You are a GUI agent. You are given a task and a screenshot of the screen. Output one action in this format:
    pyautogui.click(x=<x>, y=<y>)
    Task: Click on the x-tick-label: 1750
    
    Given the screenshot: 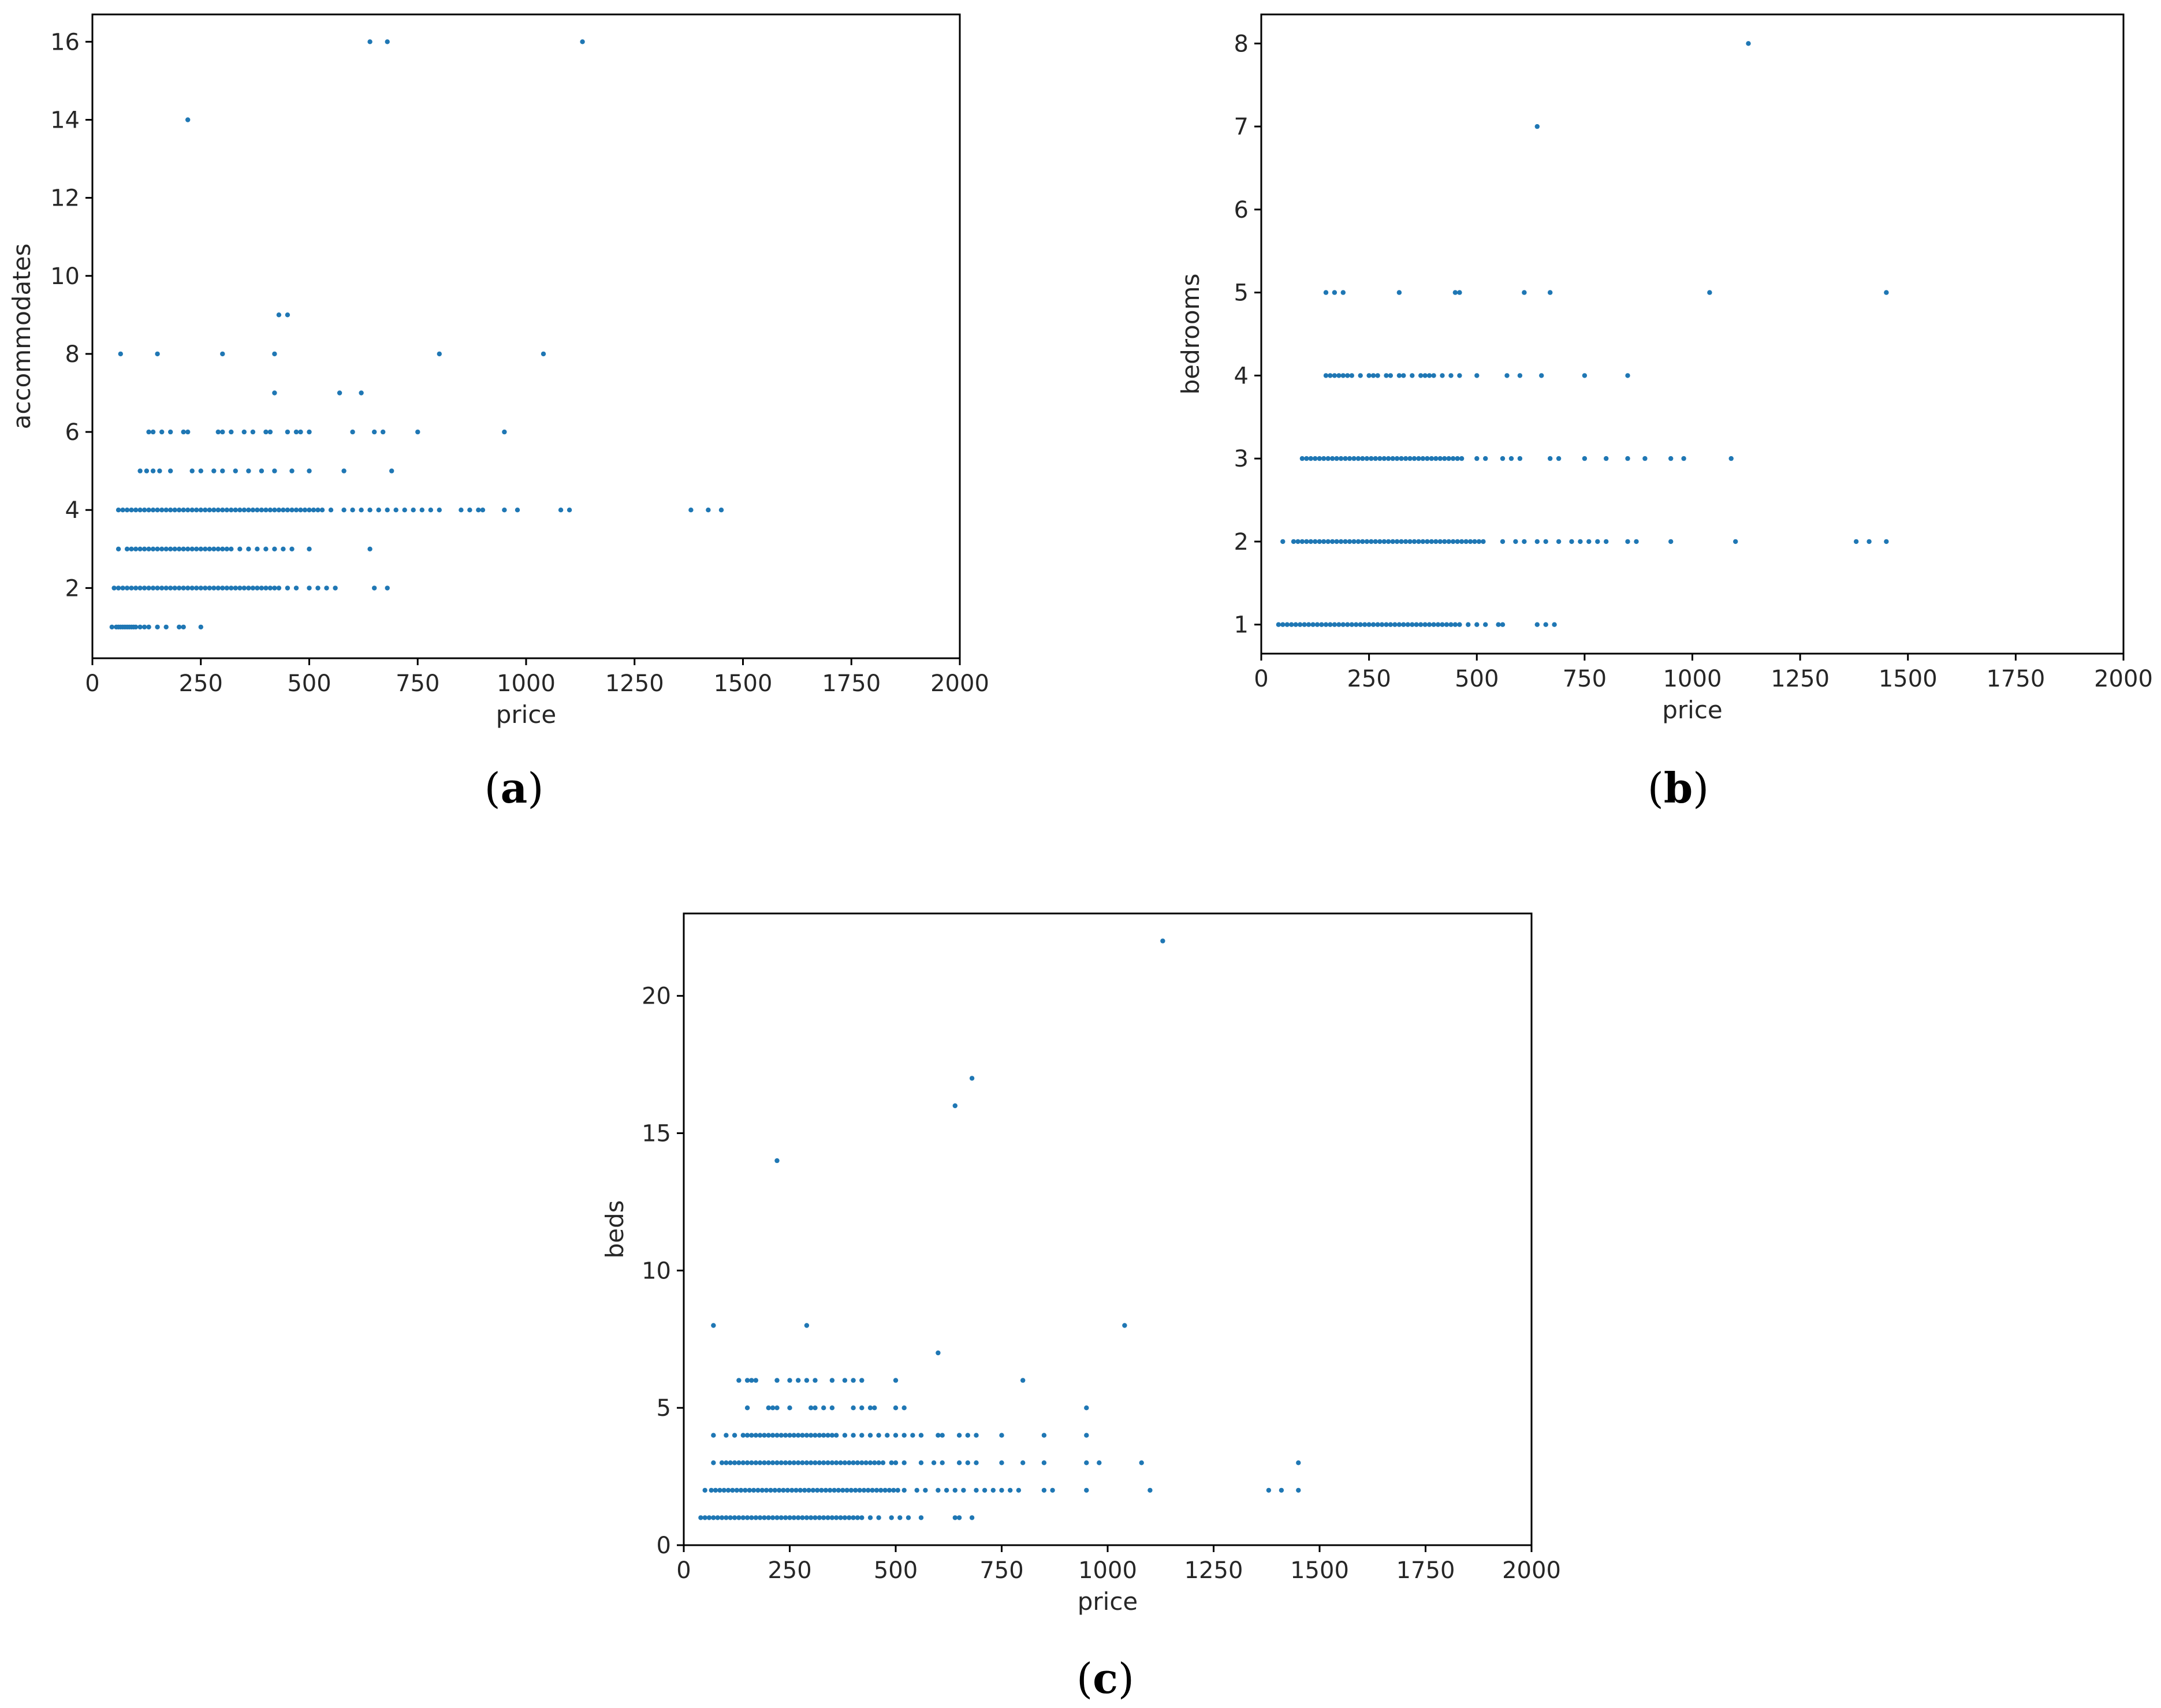 What is the action you would take?
    pyautogui.click(x=2015, y=679)
    